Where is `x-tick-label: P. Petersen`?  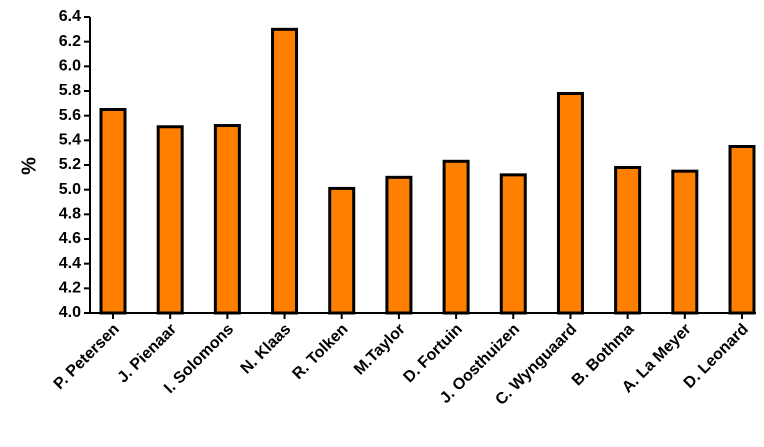
x-tick-label: P. Petersen is located at coordinates (87, 357).